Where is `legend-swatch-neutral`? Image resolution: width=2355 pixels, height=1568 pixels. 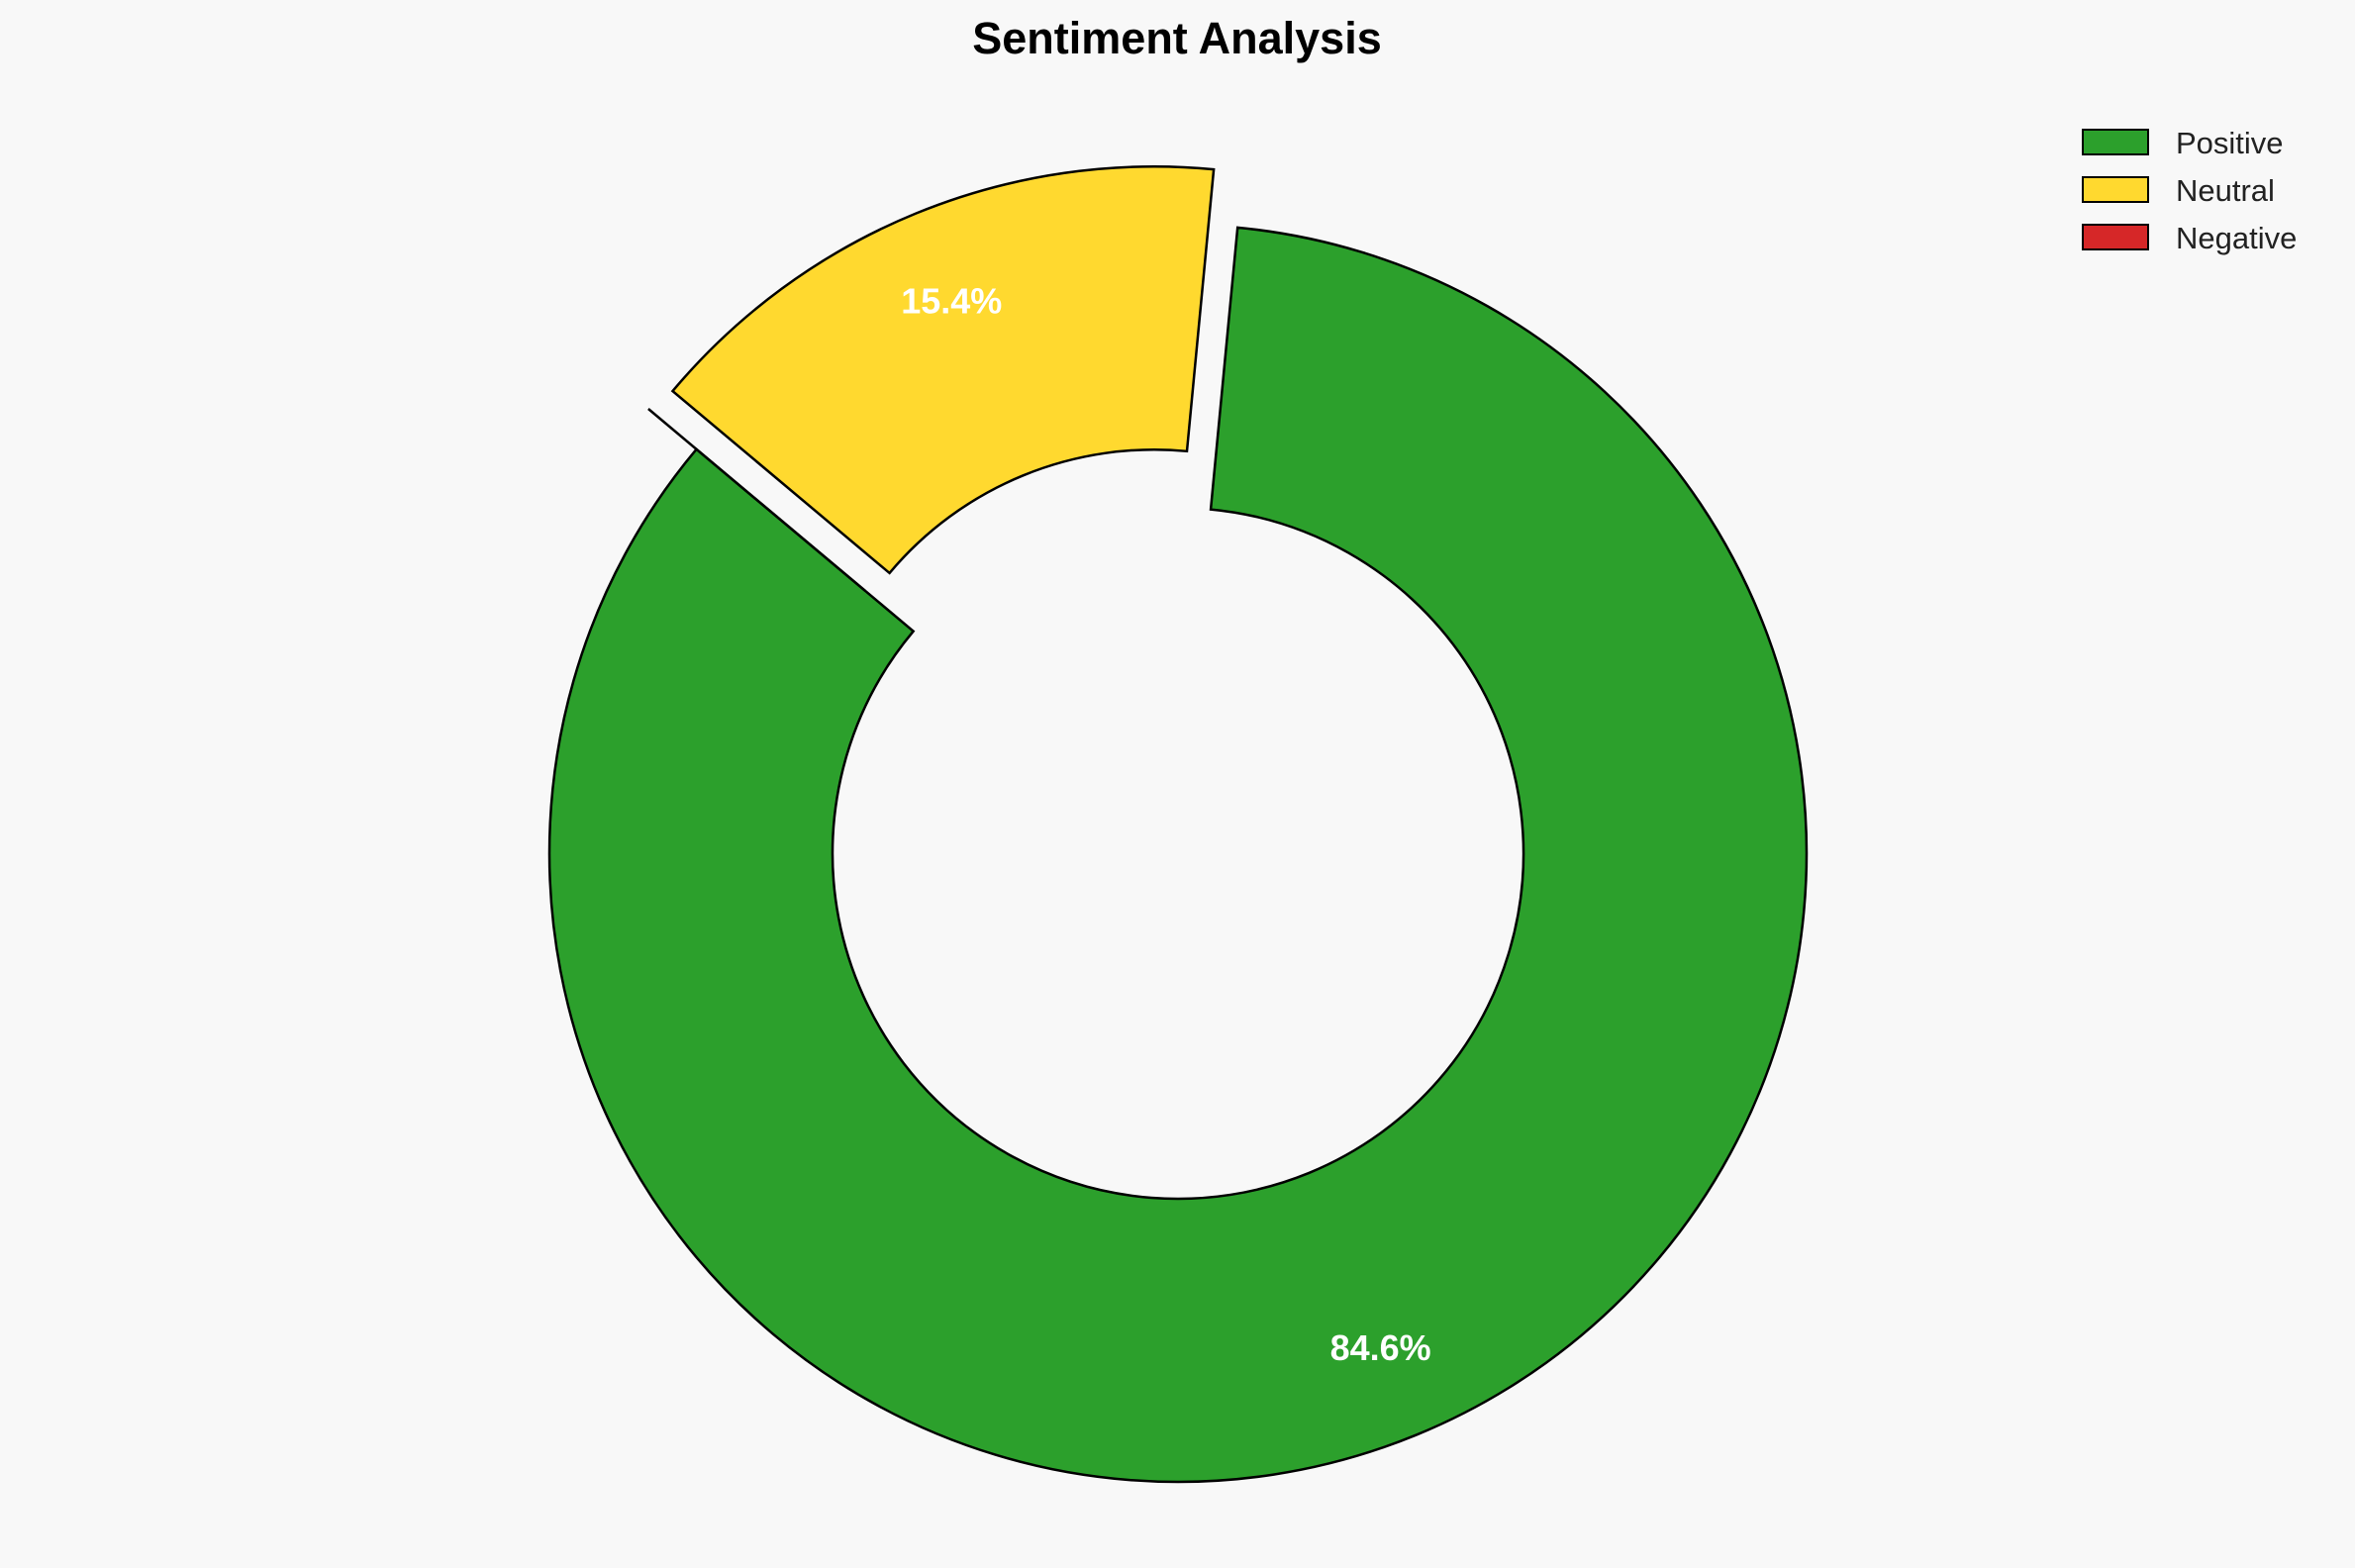 legend-swatch-neutral is located at coordinates (2115, 189).